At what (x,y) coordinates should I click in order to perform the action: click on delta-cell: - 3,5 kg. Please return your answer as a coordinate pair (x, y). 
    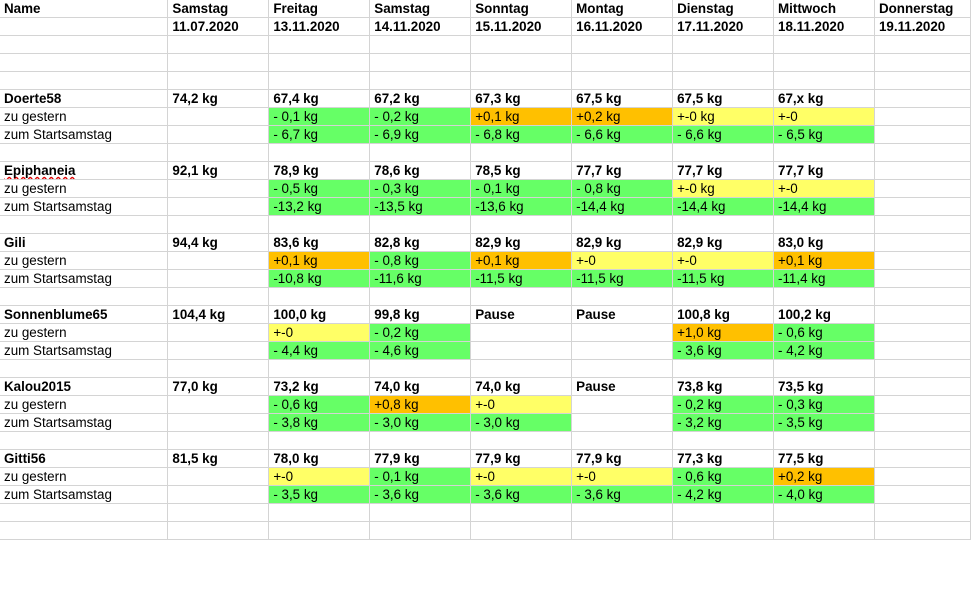
    Looking at the image, I should click on (319, 494).